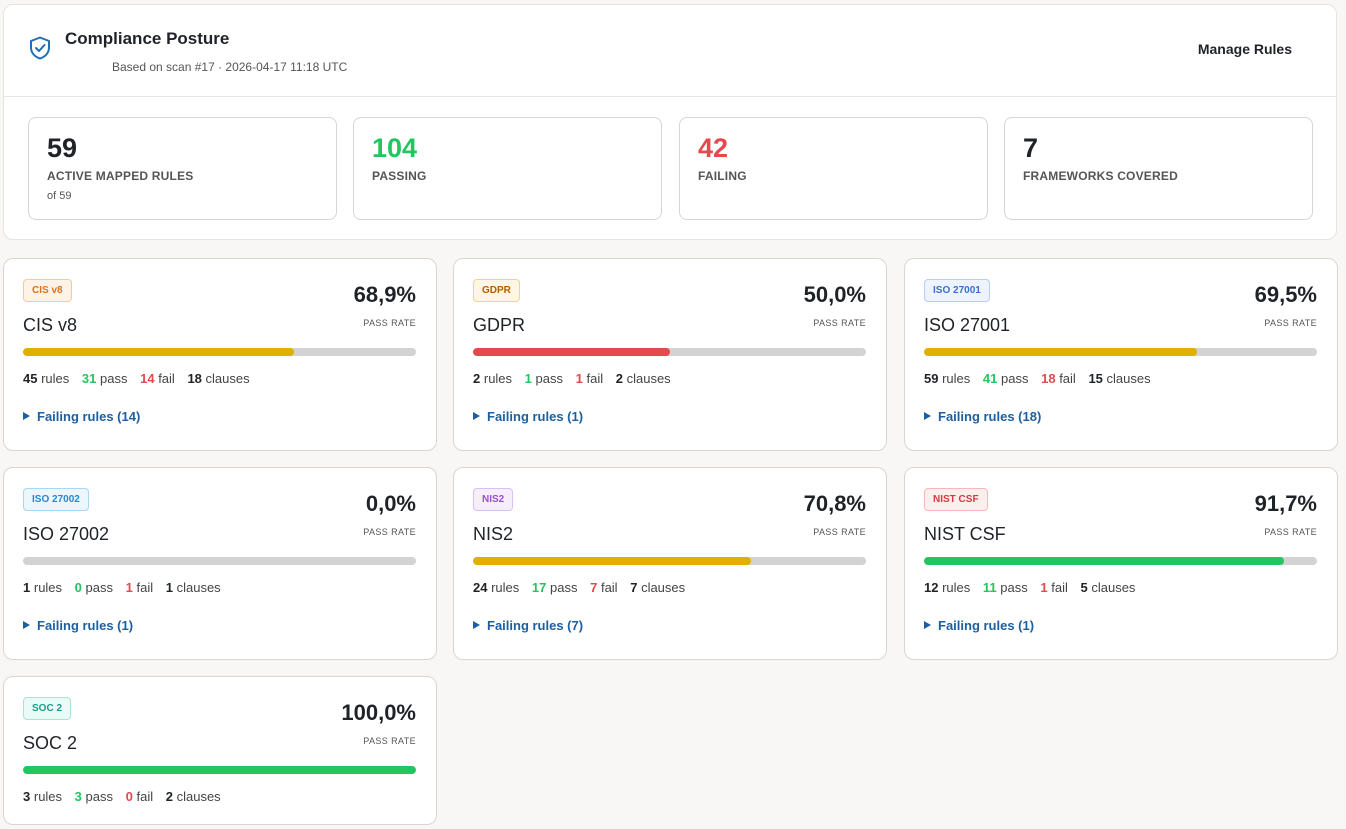 Image resolution: width=1346 pixels, height=829 pixels. What do you see at coordinates (989, 587) in the screenshot?
I see `pass-count: 11` at bounding box center [989, 587].